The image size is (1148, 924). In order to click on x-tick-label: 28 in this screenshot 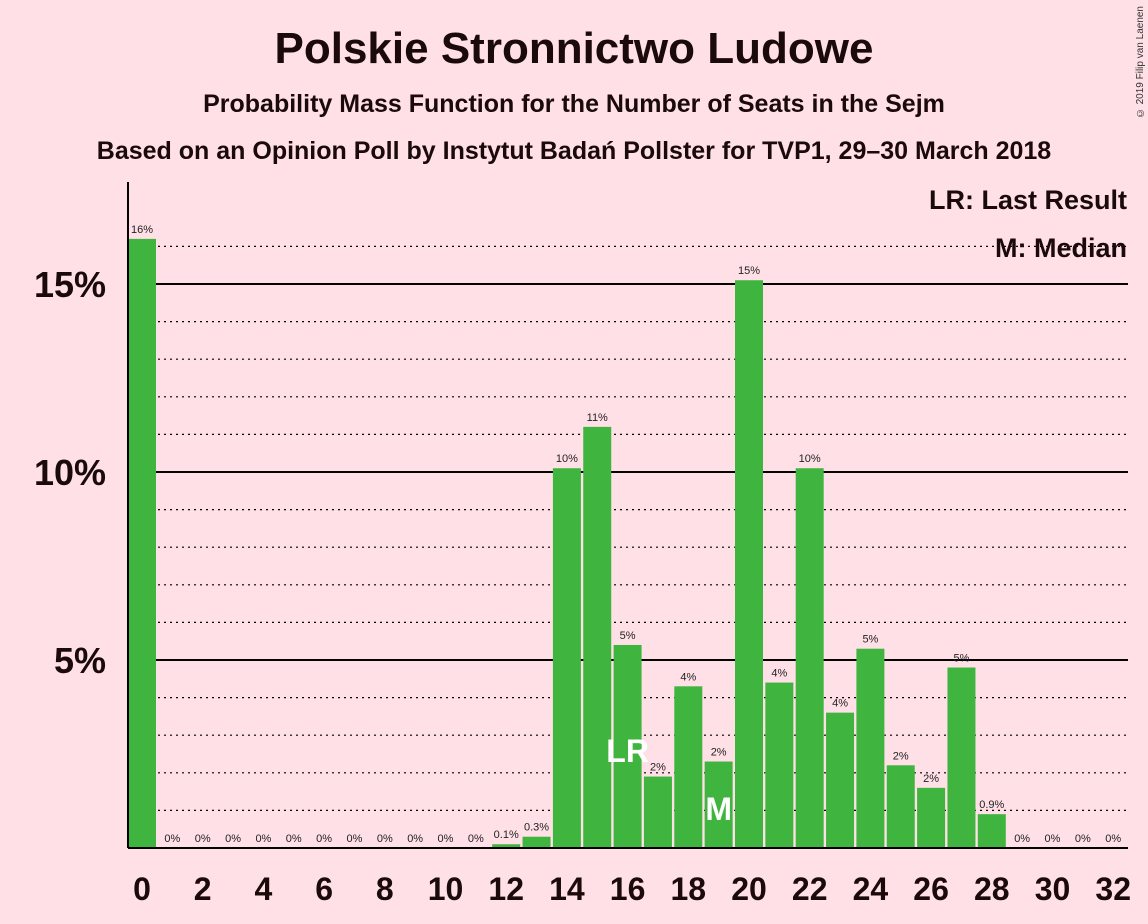, I will do `click(992, 889)`.